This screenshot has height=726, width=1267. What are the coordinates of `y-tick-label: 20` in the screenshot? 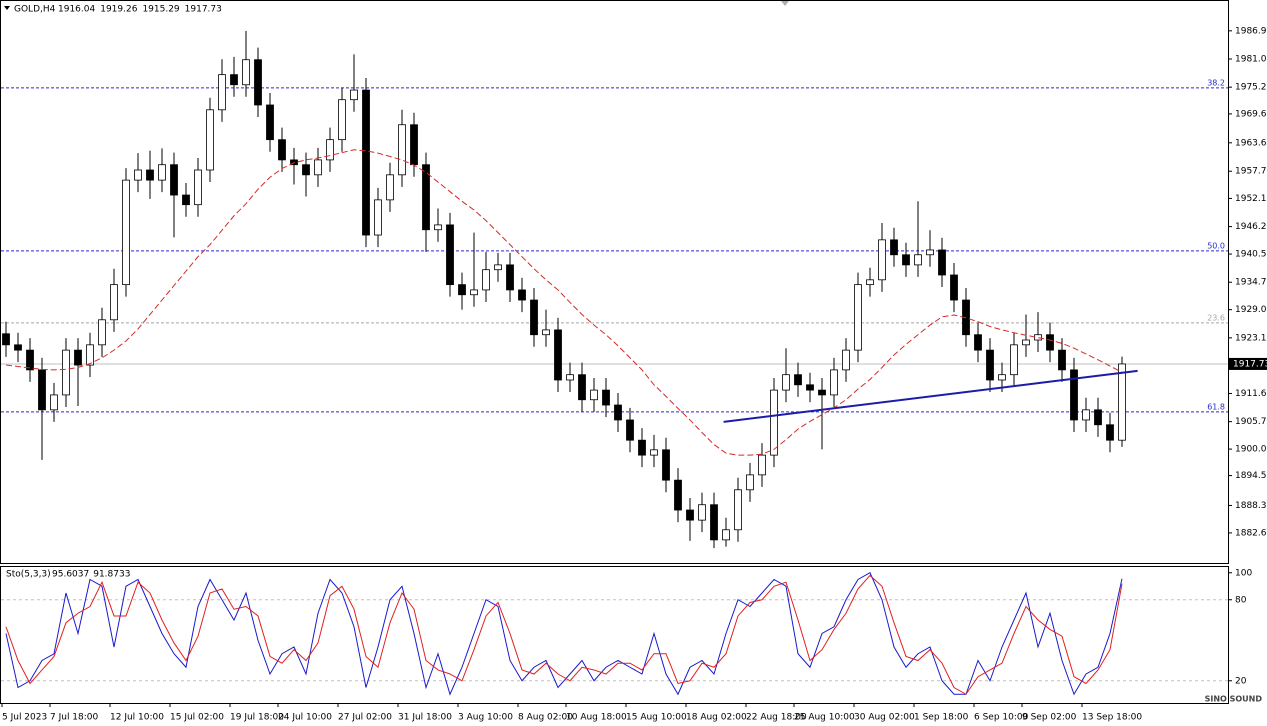 It's located at (1241, 681).